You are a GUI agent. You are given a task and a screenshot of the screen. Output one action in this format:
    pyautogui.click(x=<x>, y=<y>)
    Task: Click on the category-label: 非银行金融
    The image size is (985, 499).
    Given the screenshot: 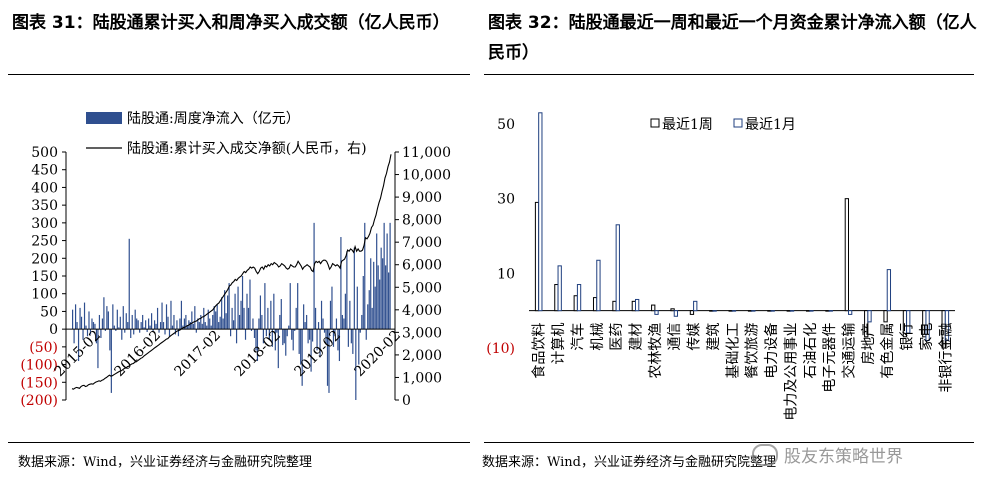 What is the action you would take?
    pyautogui.click(x=946, y=358)
    